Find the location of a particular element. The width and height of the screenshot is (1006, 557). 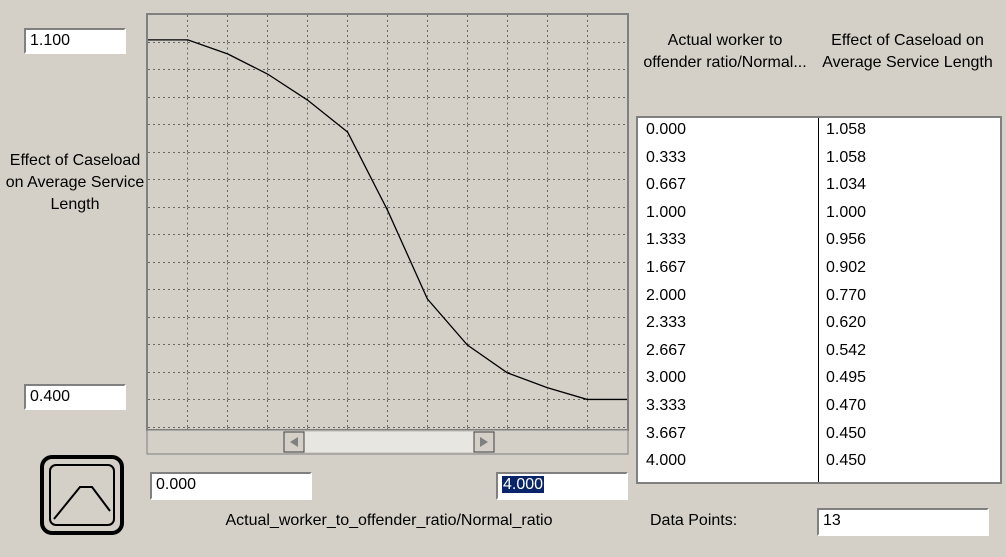

table-x-cell: 2.333 is located at coordinates (666, 323).